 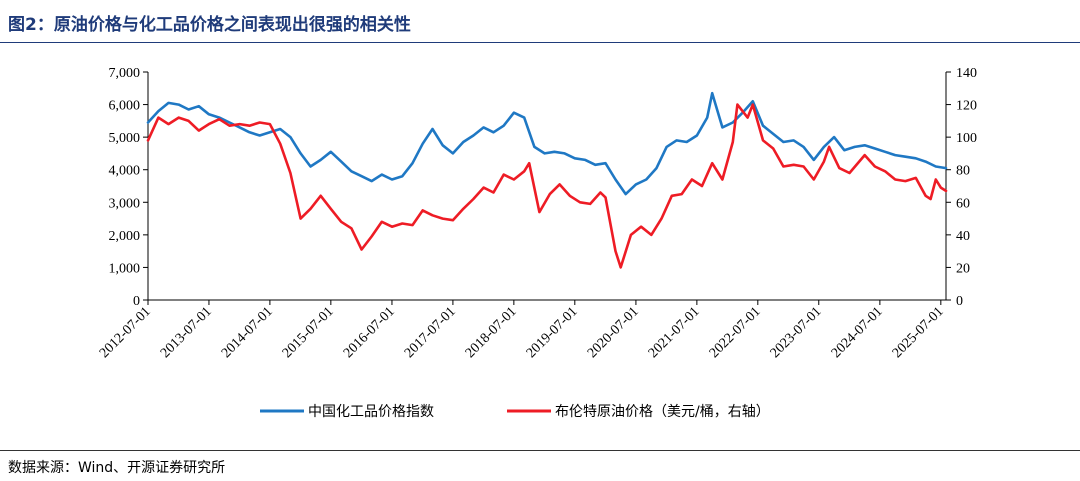 What do you see at coordinates (125, 236) in the screenshot?
I see `y-left-tick-label: 2,000` at bounding box center [125, 236].